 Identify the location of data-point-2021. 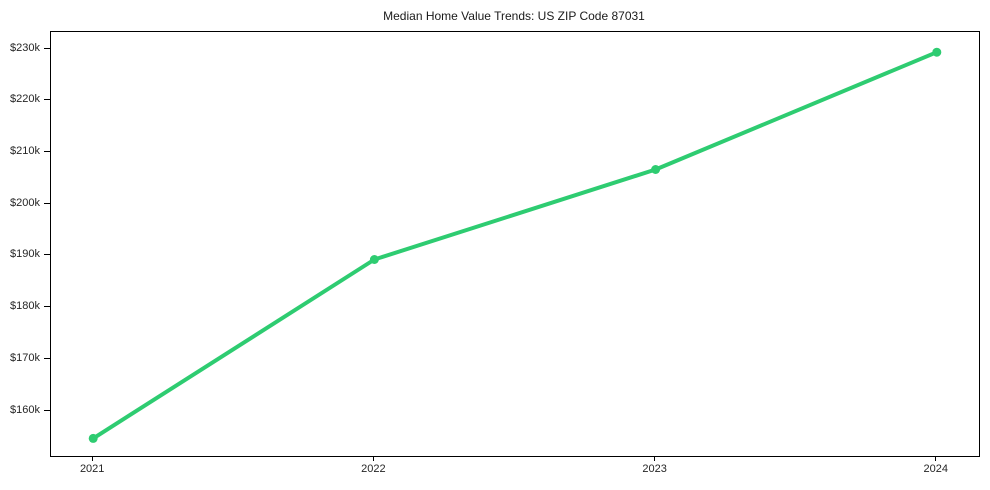
(93, 438).